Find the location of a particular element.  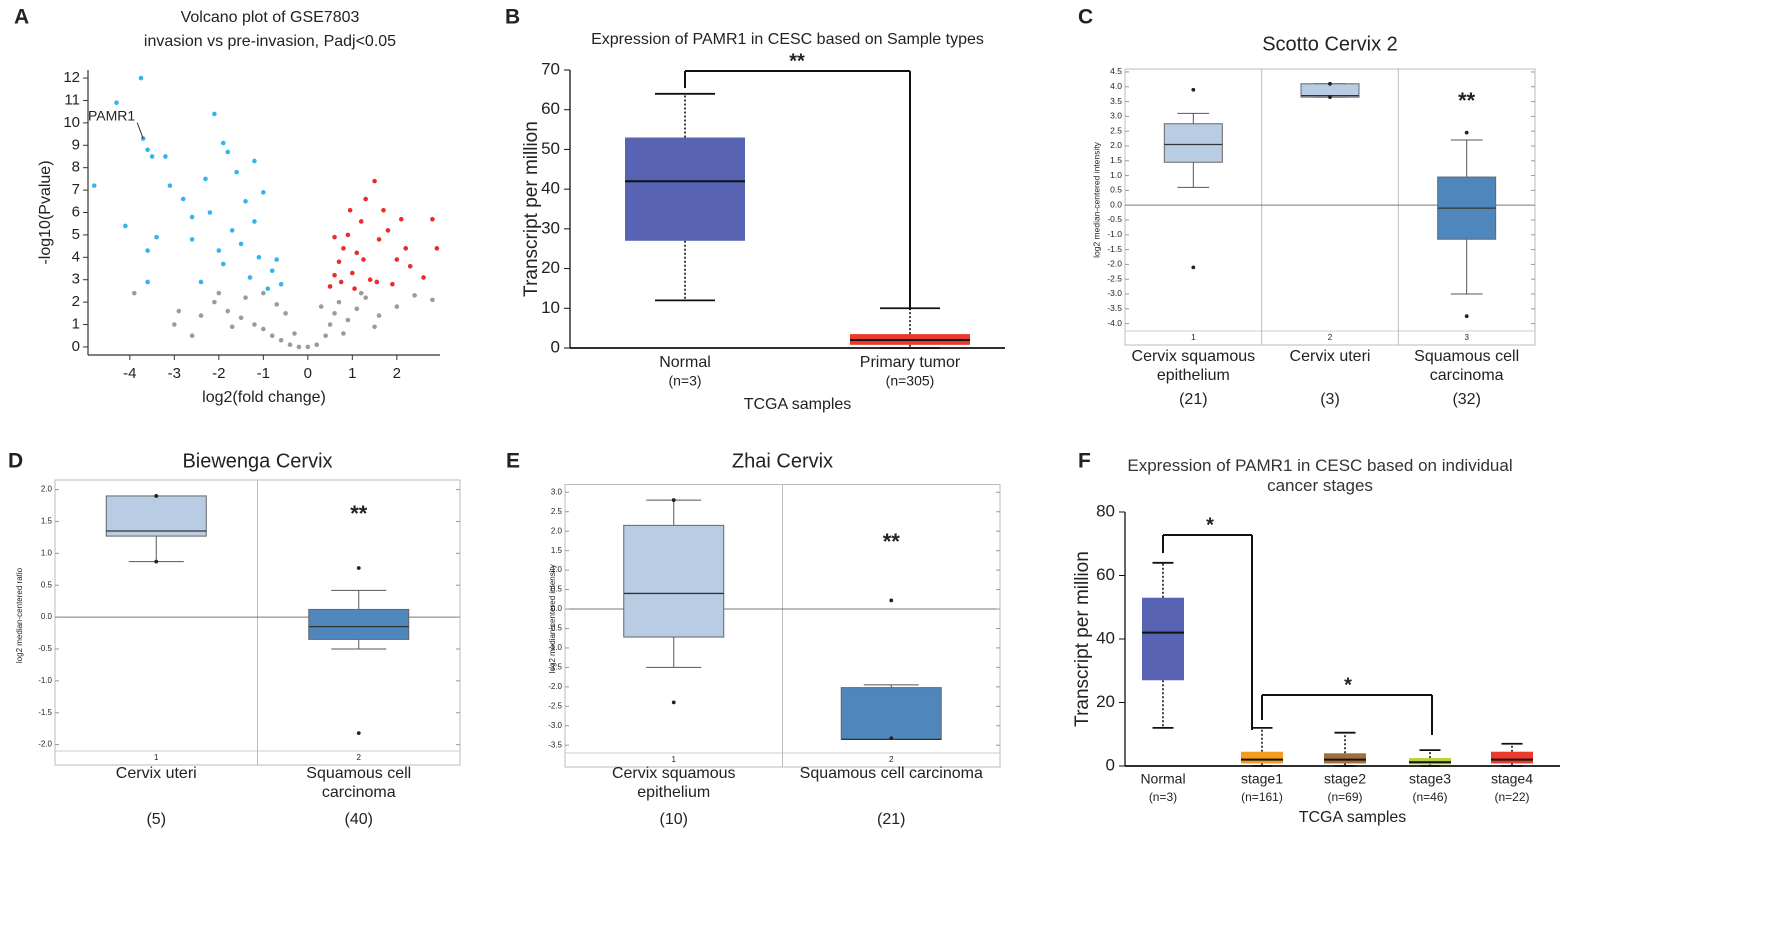

y-tick-label: -3.0 is located at coordinates (555, 725).